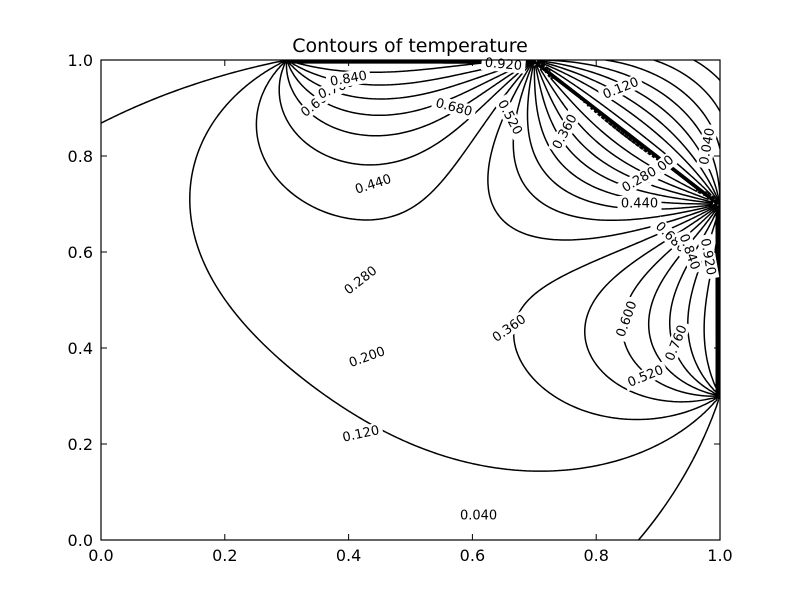  Describe the element at coordinates (224, 555) in the screenshot. I see `x-tick-label: 0.2` at that location.